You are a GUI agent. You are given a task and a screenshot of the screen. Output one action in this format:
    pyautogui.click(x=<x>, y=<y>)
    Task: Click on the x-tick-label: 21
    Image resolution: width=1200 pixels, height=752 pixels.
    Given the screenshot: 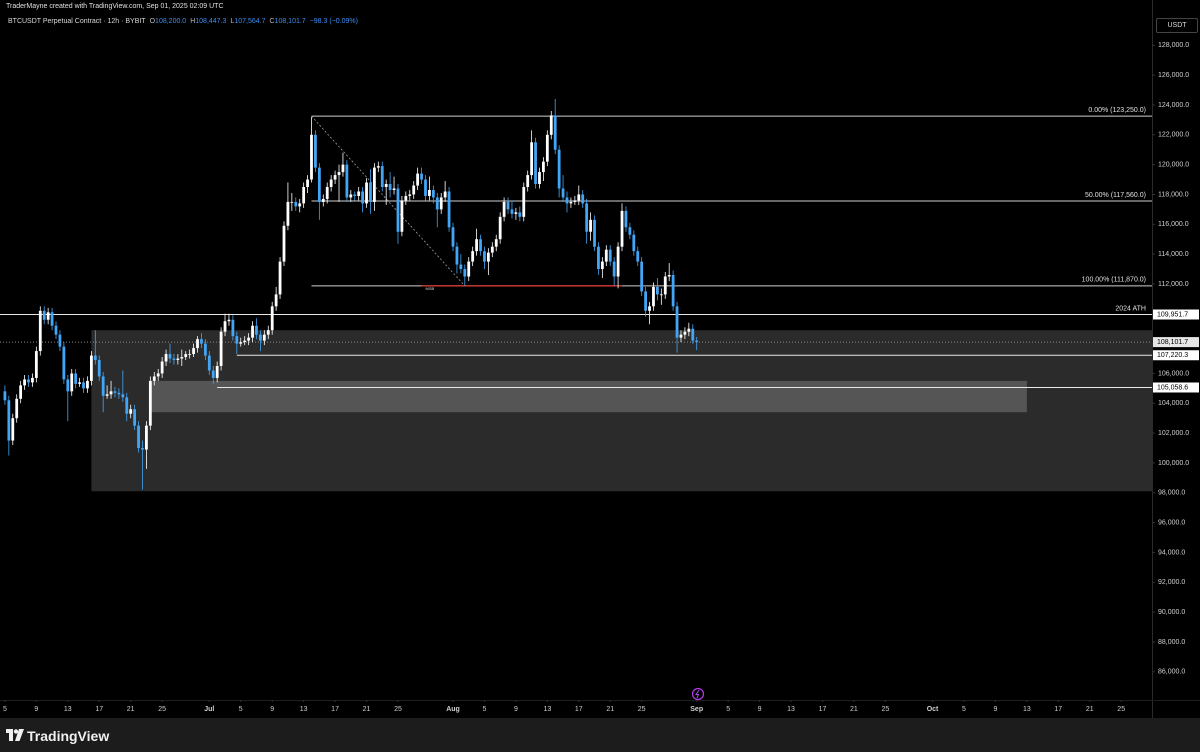 What is the action you would take?
    pyautogui.click(x=610, y=709)
    